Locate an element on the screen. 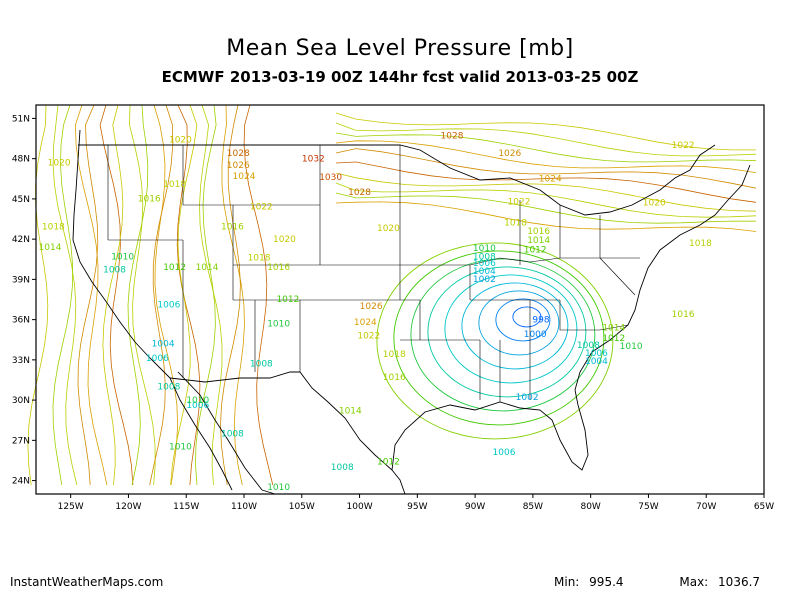 This screenshot has height=600, width=800. chart-title: Mean Sea Level Pressure [mb] is located at coordinates (400, 48).